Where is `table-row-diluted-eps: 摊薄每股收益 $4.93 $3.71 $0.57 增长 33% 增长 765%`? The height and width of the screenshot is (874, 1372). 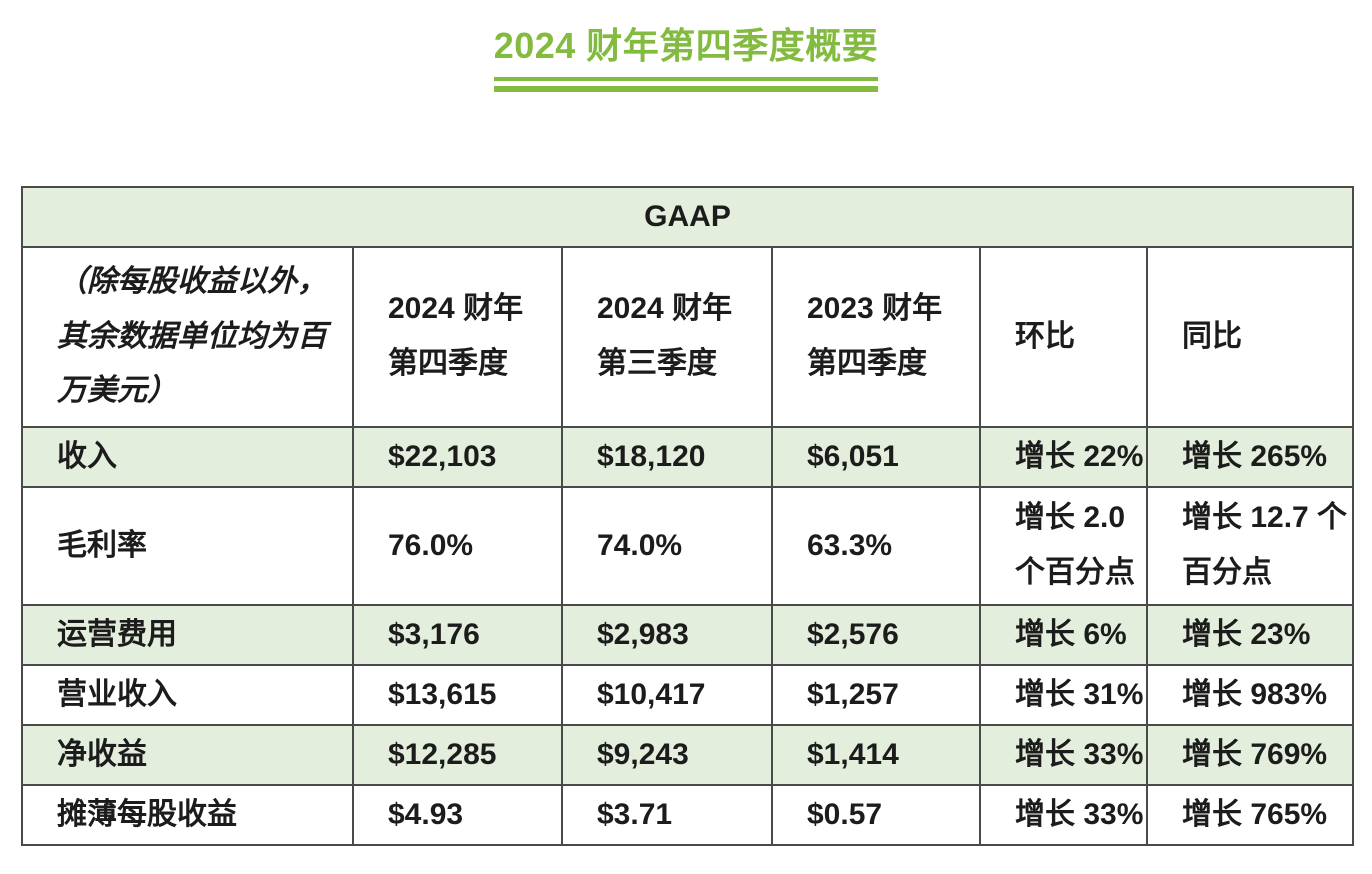 table-row-diluted-eps: 摊薄每股收益 $4.93 $3.71 $0.57 增长 33% 增长 765% is located at coordinates (687, 814).